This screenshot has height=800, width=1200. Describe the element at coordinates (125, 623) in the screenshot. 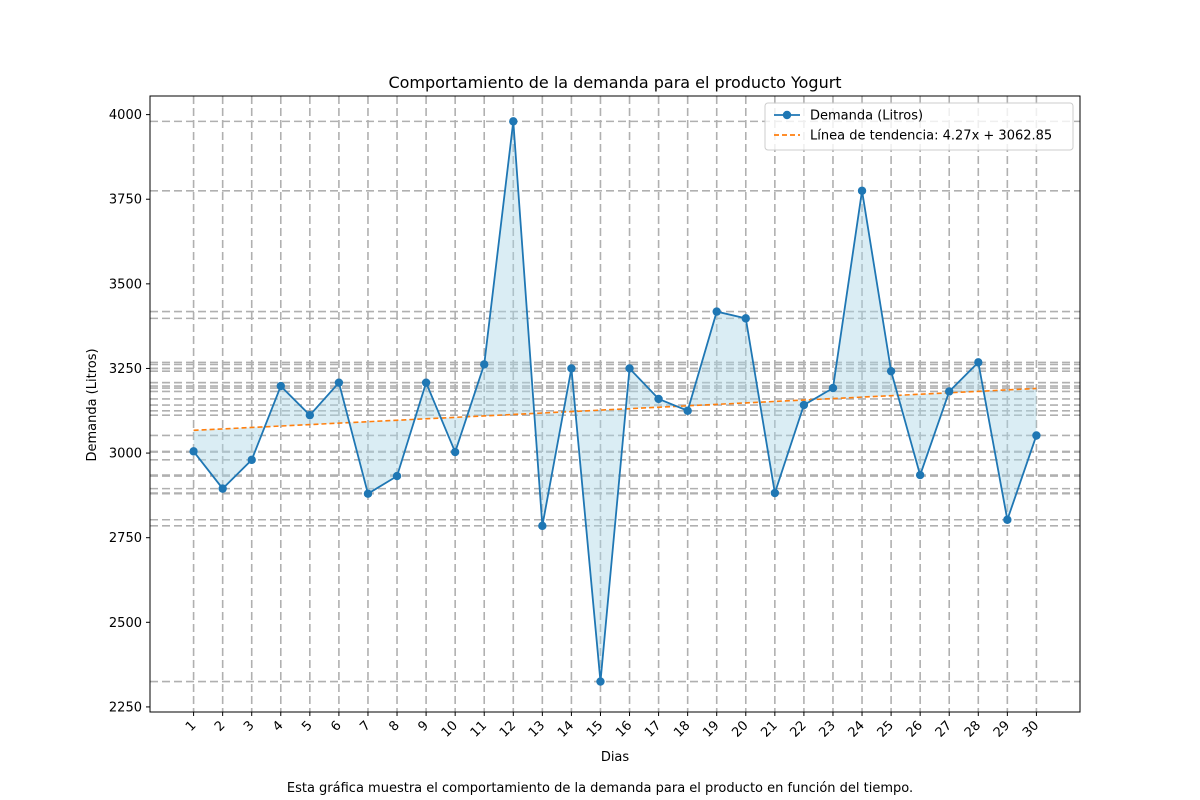

I see `y-tick-label: 2500` at that location.